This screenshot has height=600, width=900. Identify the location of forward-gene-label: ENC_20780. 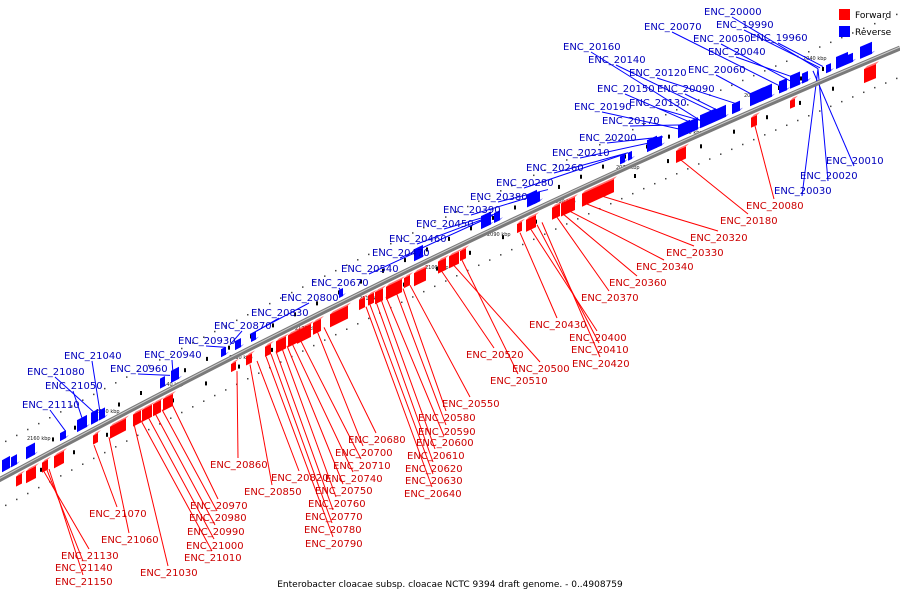
(333, 530).